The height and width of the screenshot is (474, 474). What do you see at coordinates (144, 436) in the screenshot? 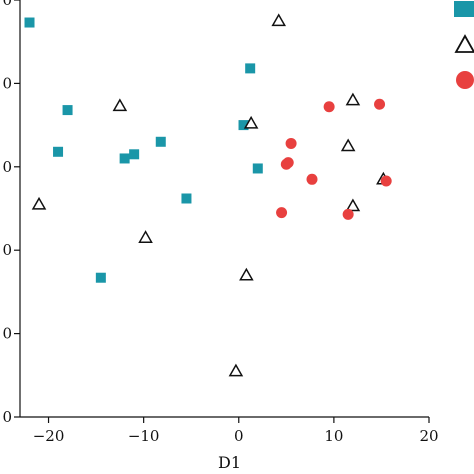
I see `x-tick-label: −10` at bounding box center [144, 436].